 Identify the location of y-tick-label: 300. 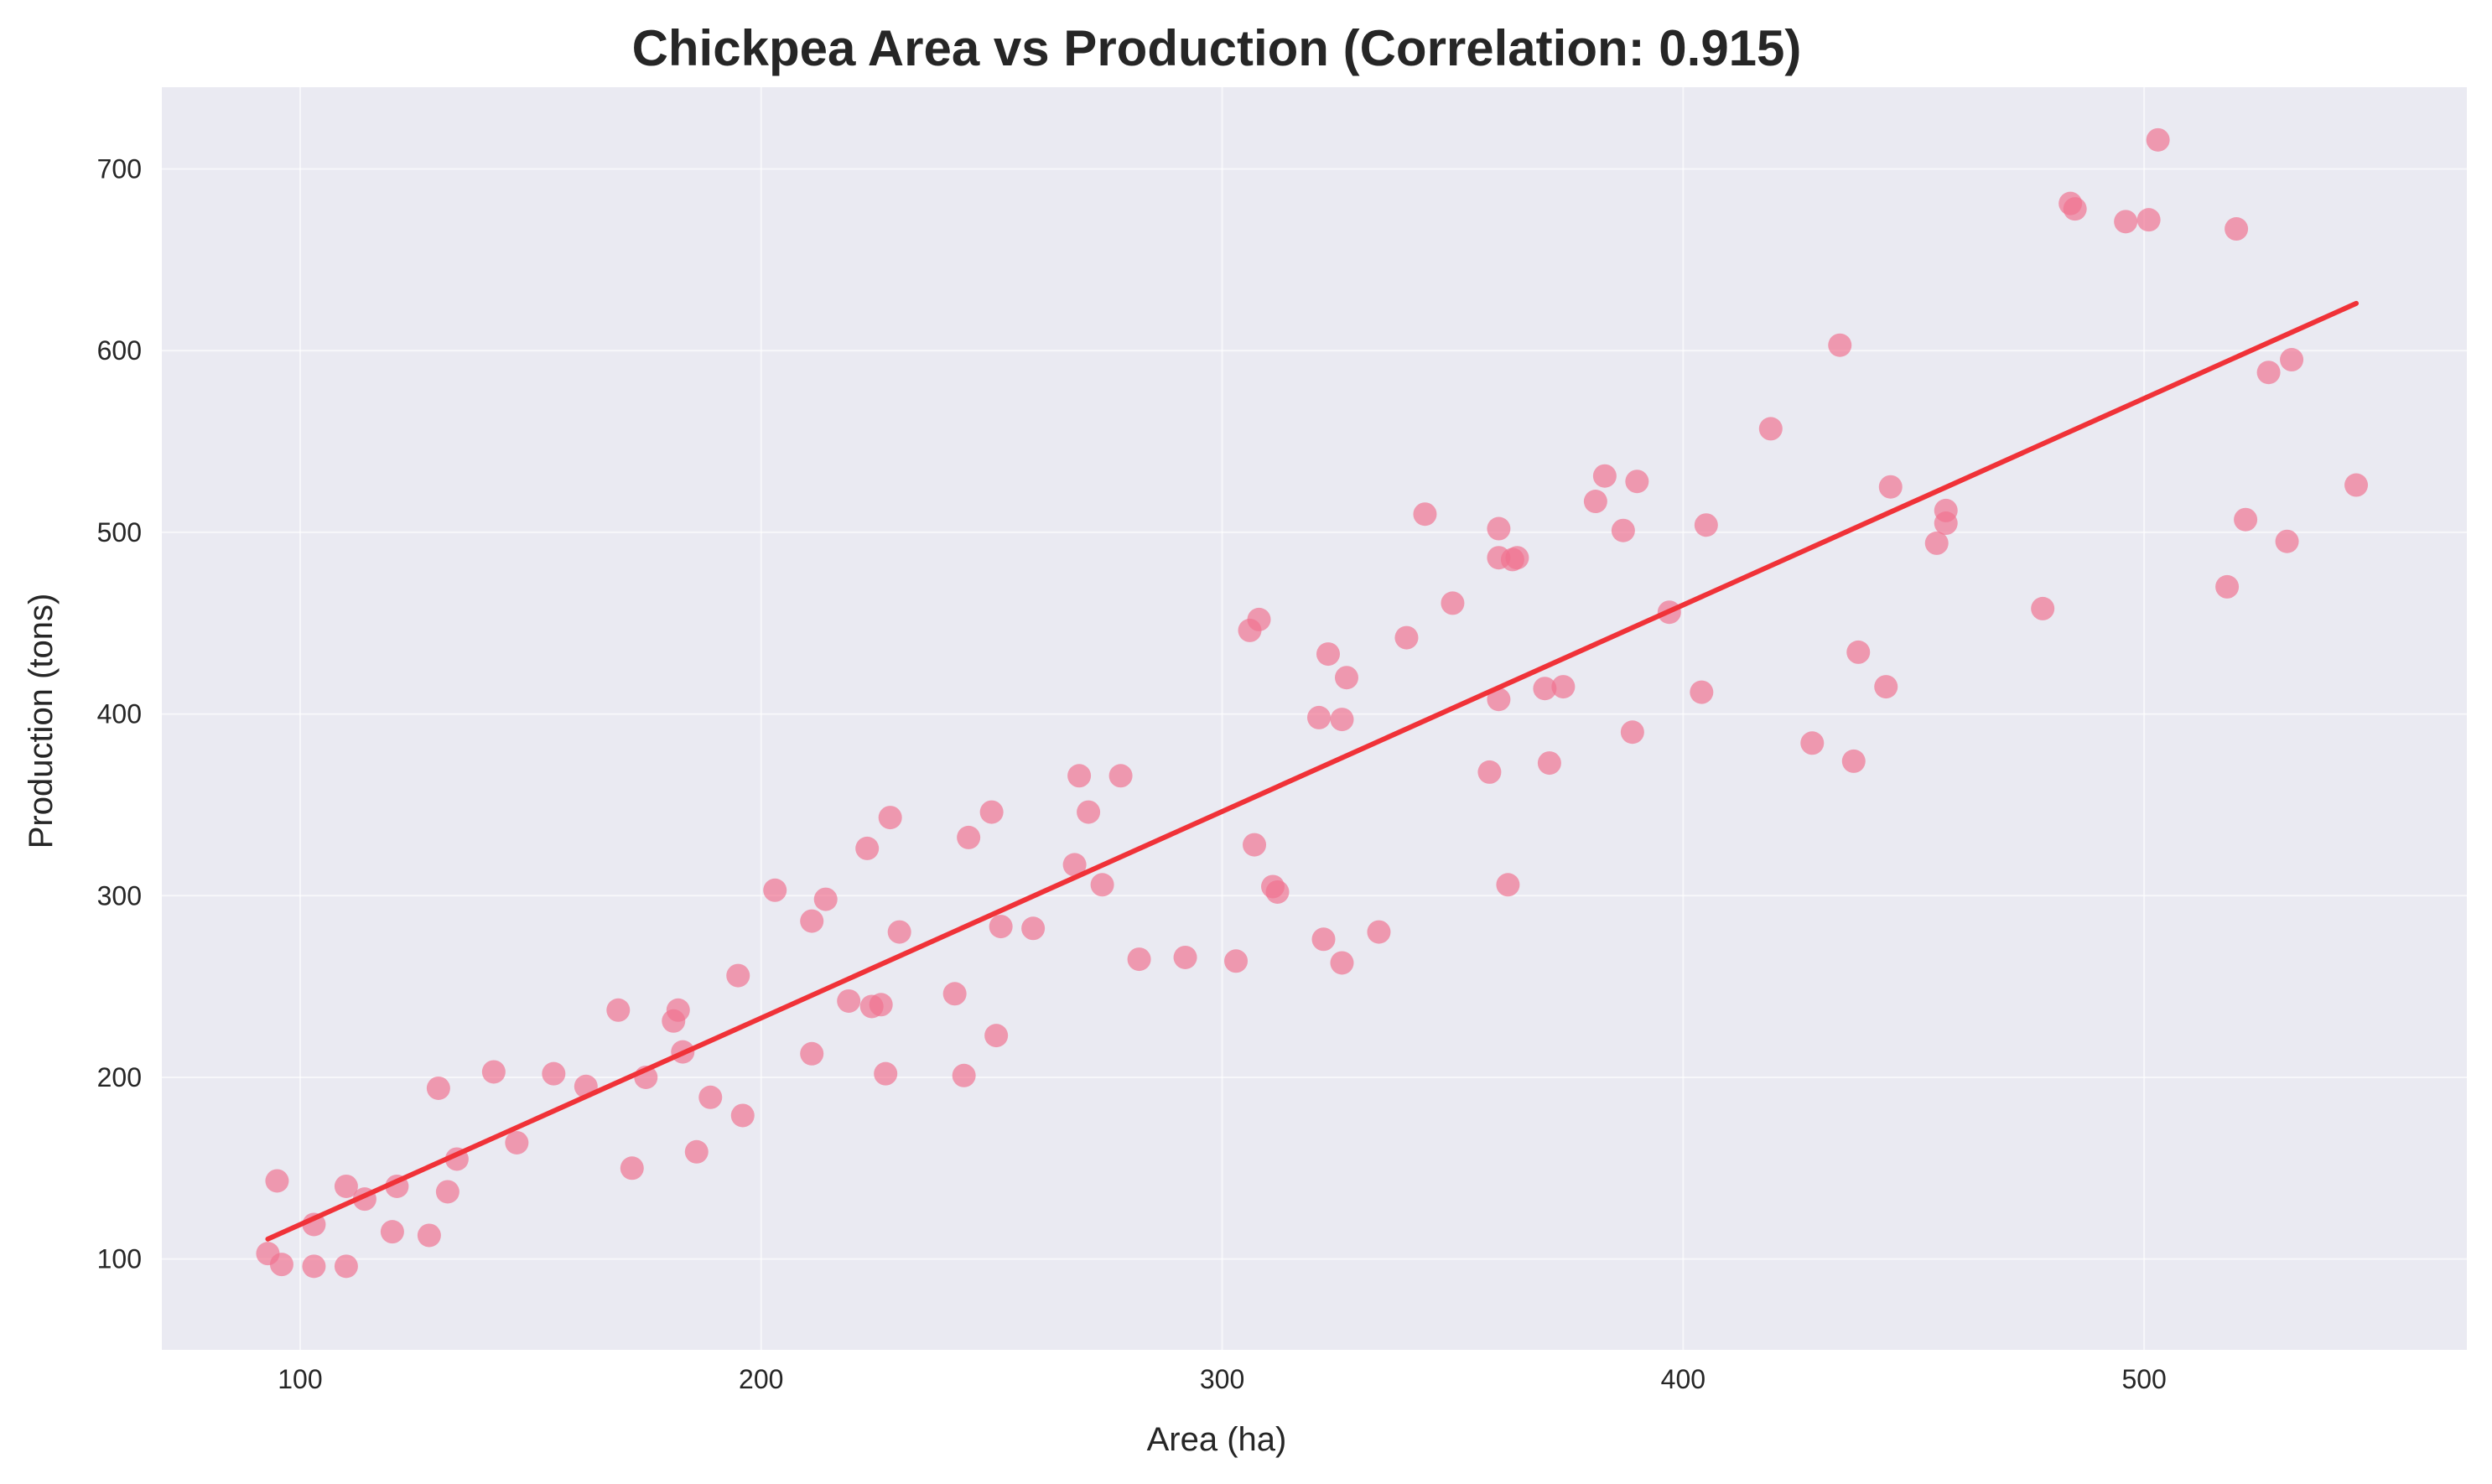
(119, 895).